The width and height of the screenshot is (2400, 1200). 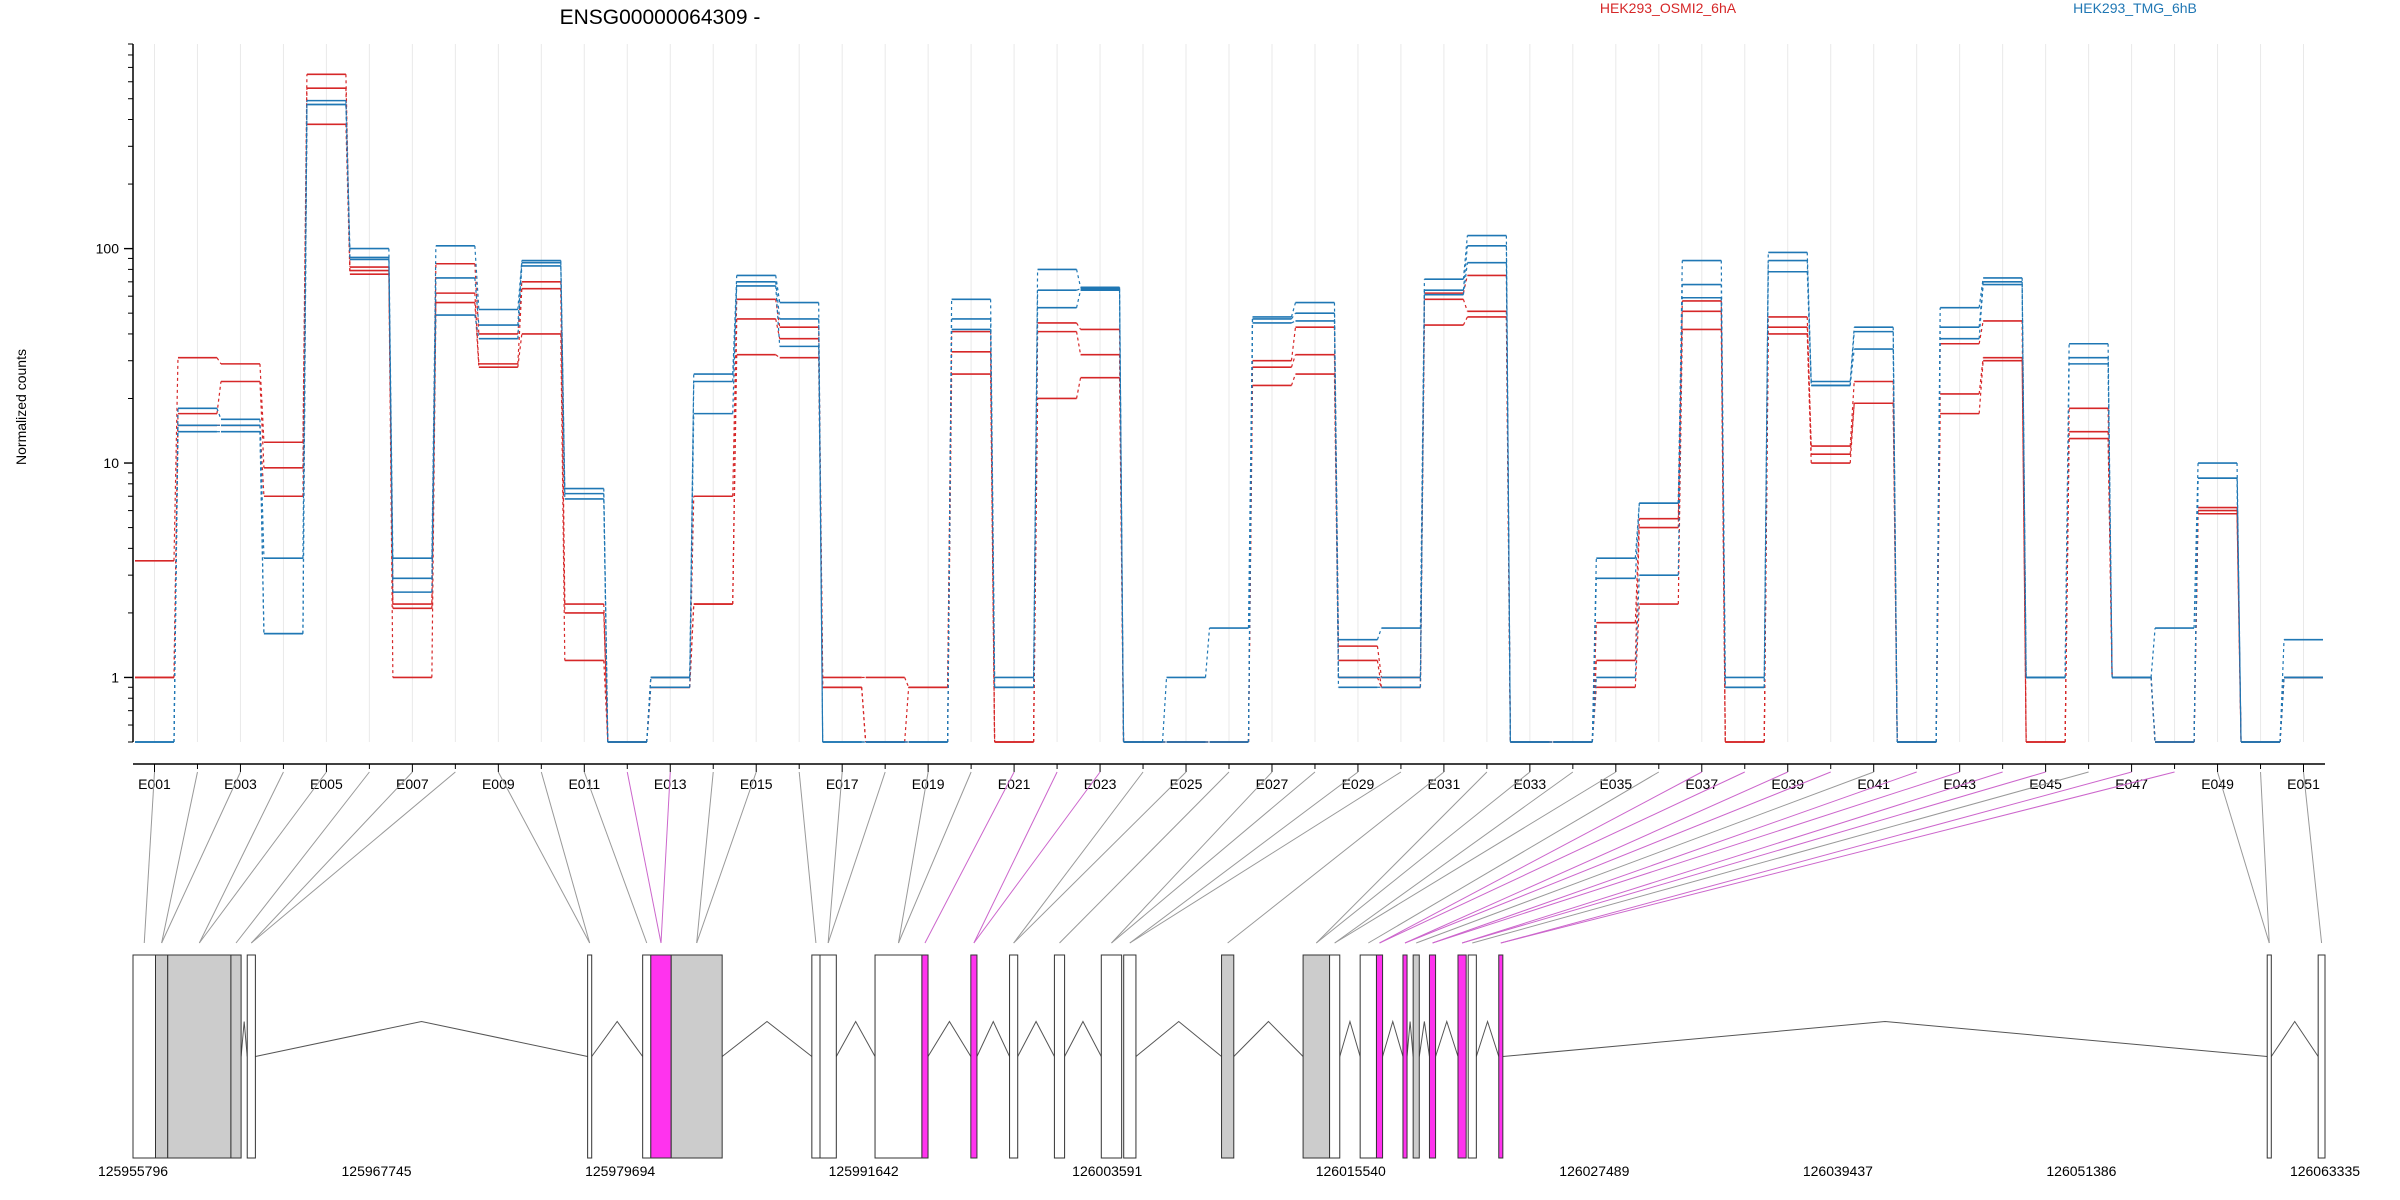 What do you see at coordinates (498, 784) in the screenshot?
I see `x-tick-label: E009` at bounding box center [498, 784].